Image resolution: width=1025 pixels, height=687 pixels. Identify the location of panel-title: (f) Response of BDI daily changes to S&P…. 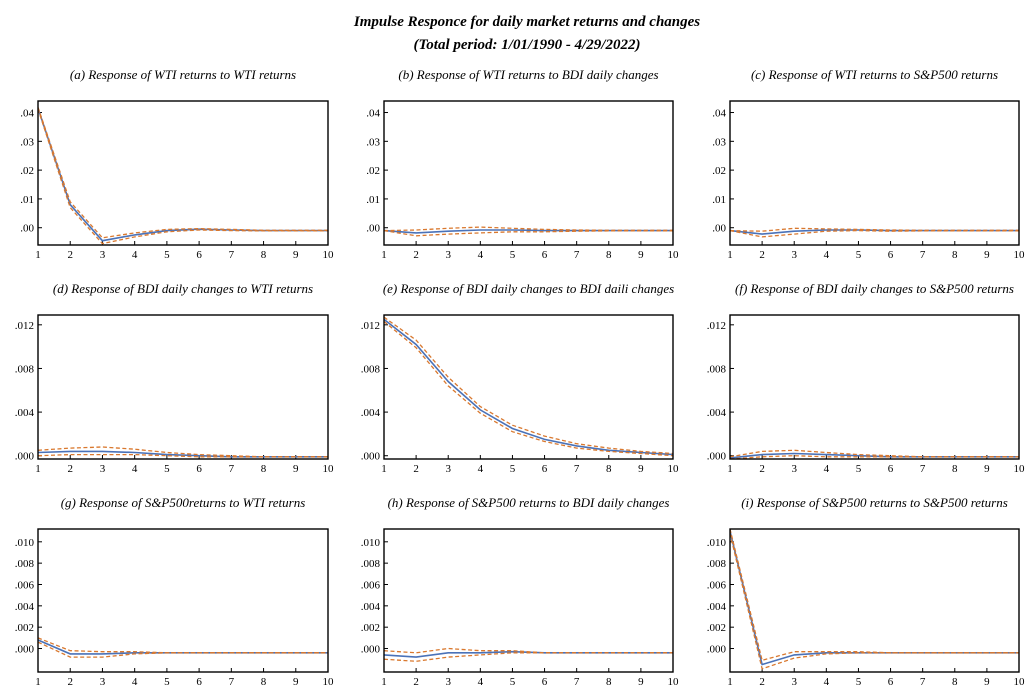
(874, 288).